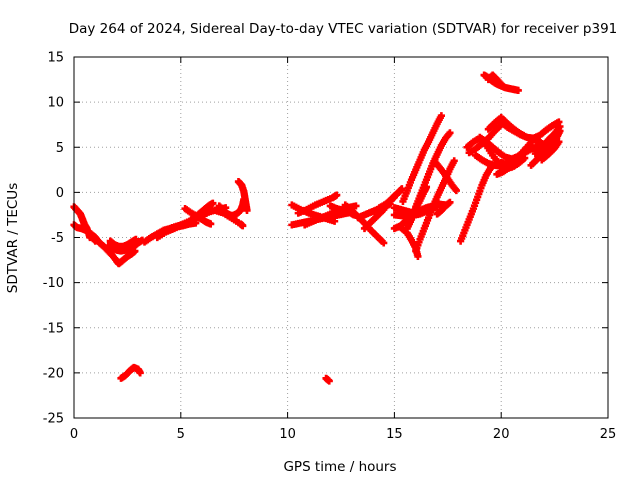 The width and height of the screenshot is (640, 480). I want to click on y-tick-label: -20, so click(53, 373).